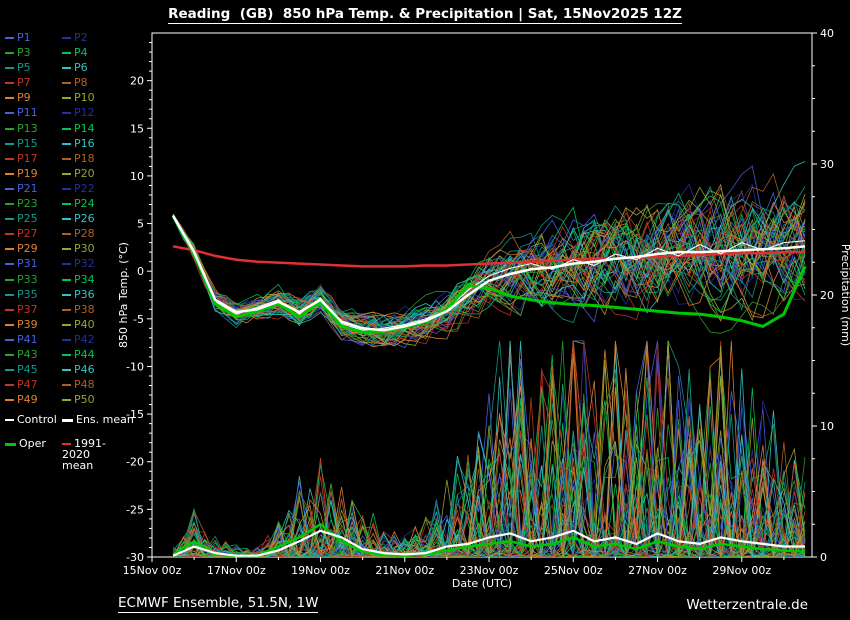 The width and height of the screenshot is (850, 620). I want to click on legend-label: P4, so click(81, 53).